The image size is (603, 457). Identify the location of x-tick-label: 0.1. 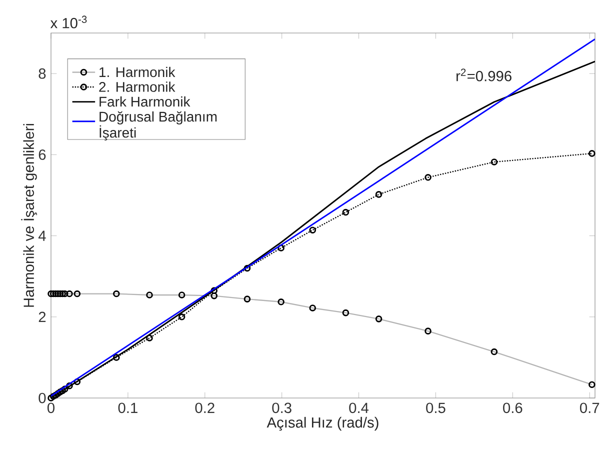
(128, 408).